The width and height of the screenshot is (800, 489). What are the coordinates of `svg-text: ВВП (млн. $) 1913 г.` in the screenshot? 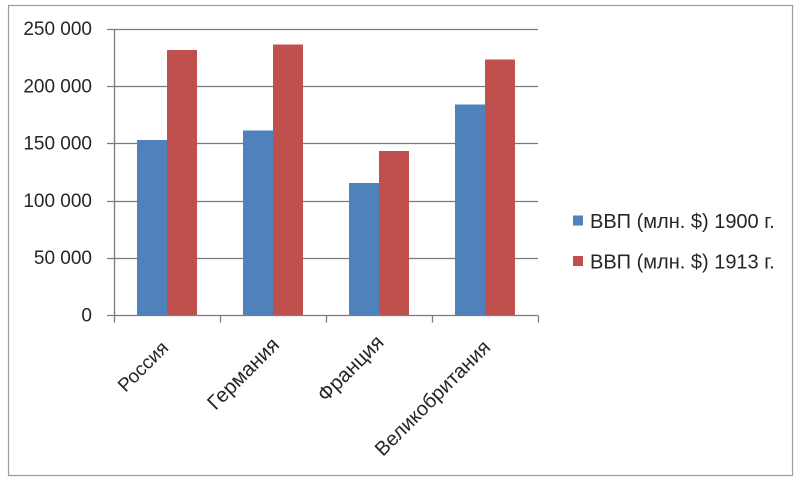 It's located at (682, 263).